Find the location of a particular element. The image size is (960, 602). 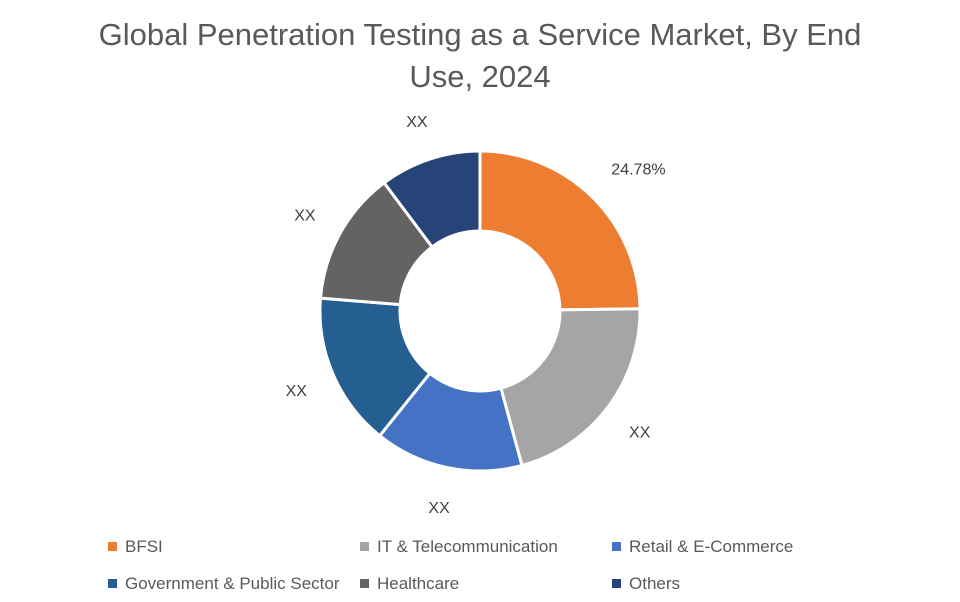

legend-label-it-telecom: IT & Telecommunication is located at coordinates (467, 546).